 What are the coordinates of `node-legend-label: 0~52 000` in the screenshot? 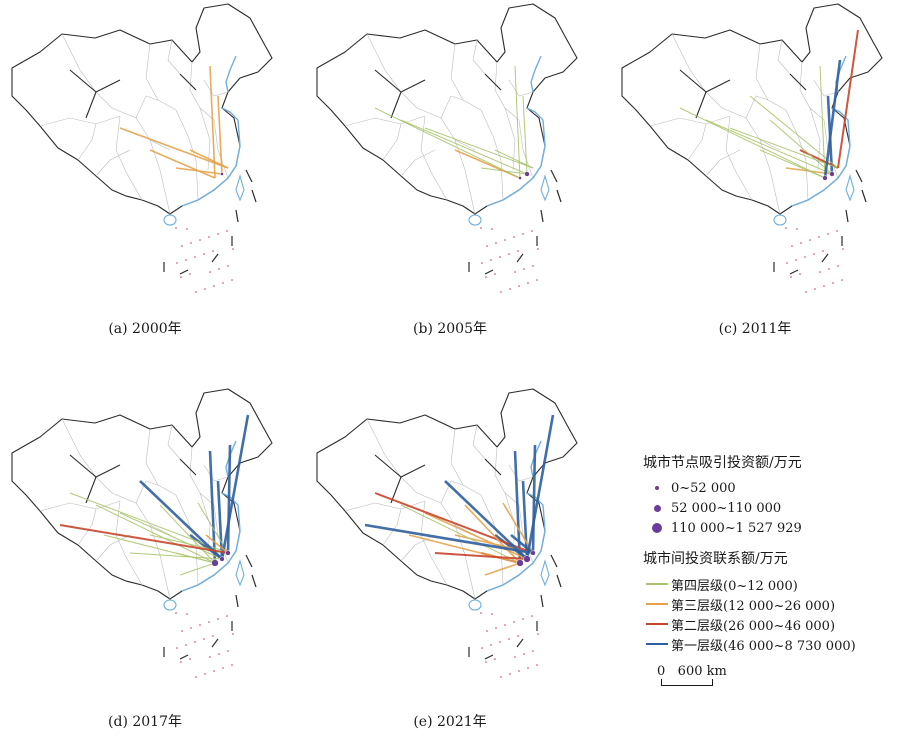 It's located at (703, 488).